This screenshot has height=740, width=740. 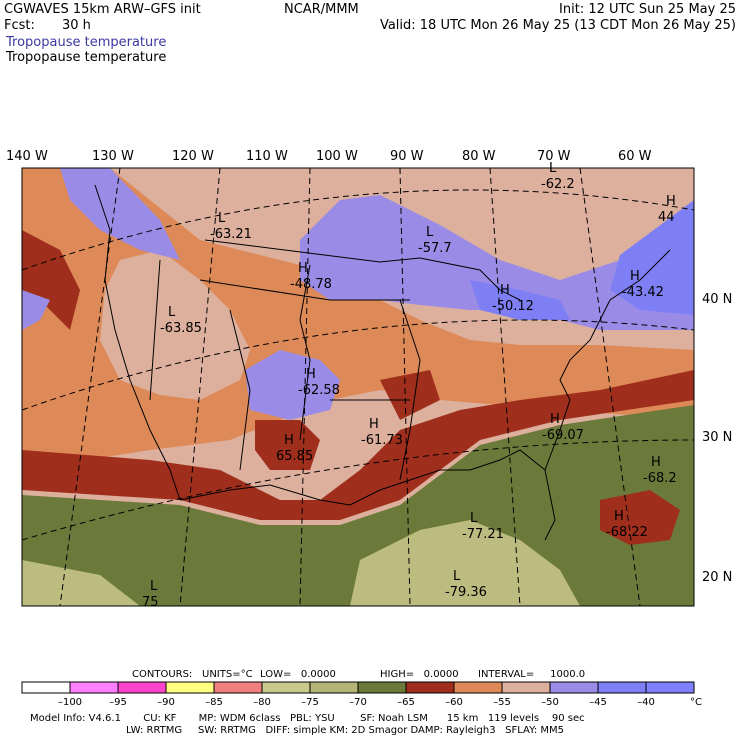 I want to click on colorbar-swatches, so click(x=358, y=687).